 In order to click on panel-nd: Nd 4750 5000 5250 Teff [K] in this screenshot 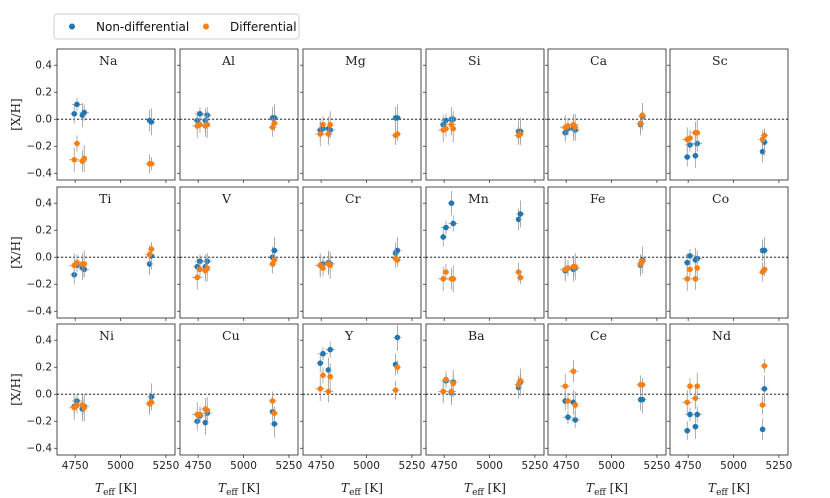, I will do `click(730, 410)`.